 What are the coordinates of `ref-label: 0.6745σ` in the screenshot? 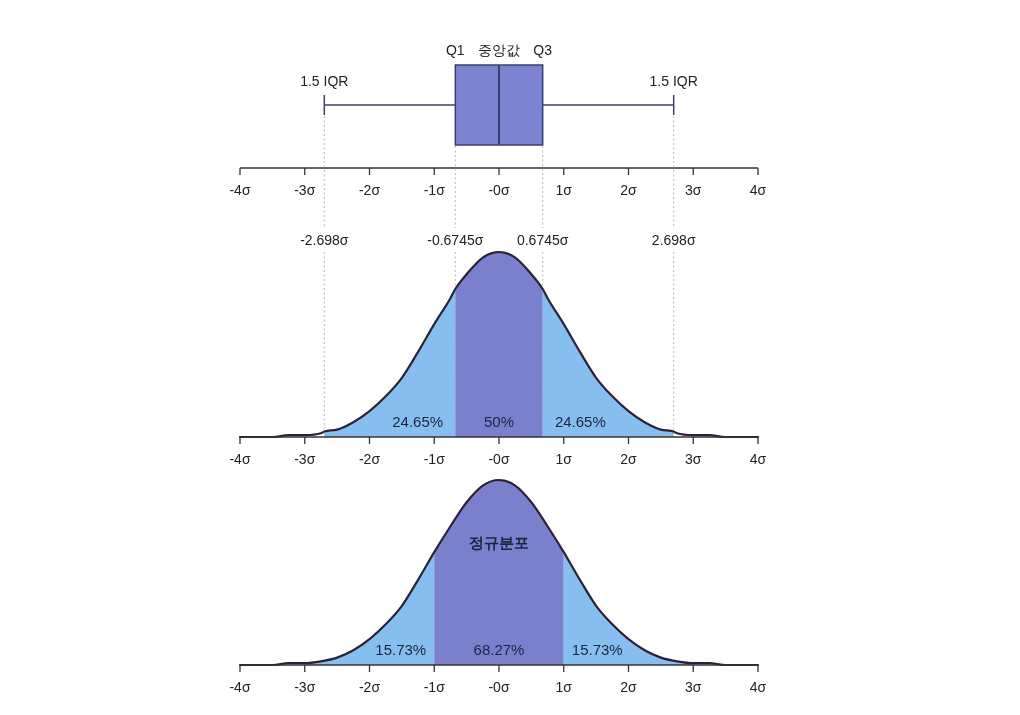 It's located at (542, 240).